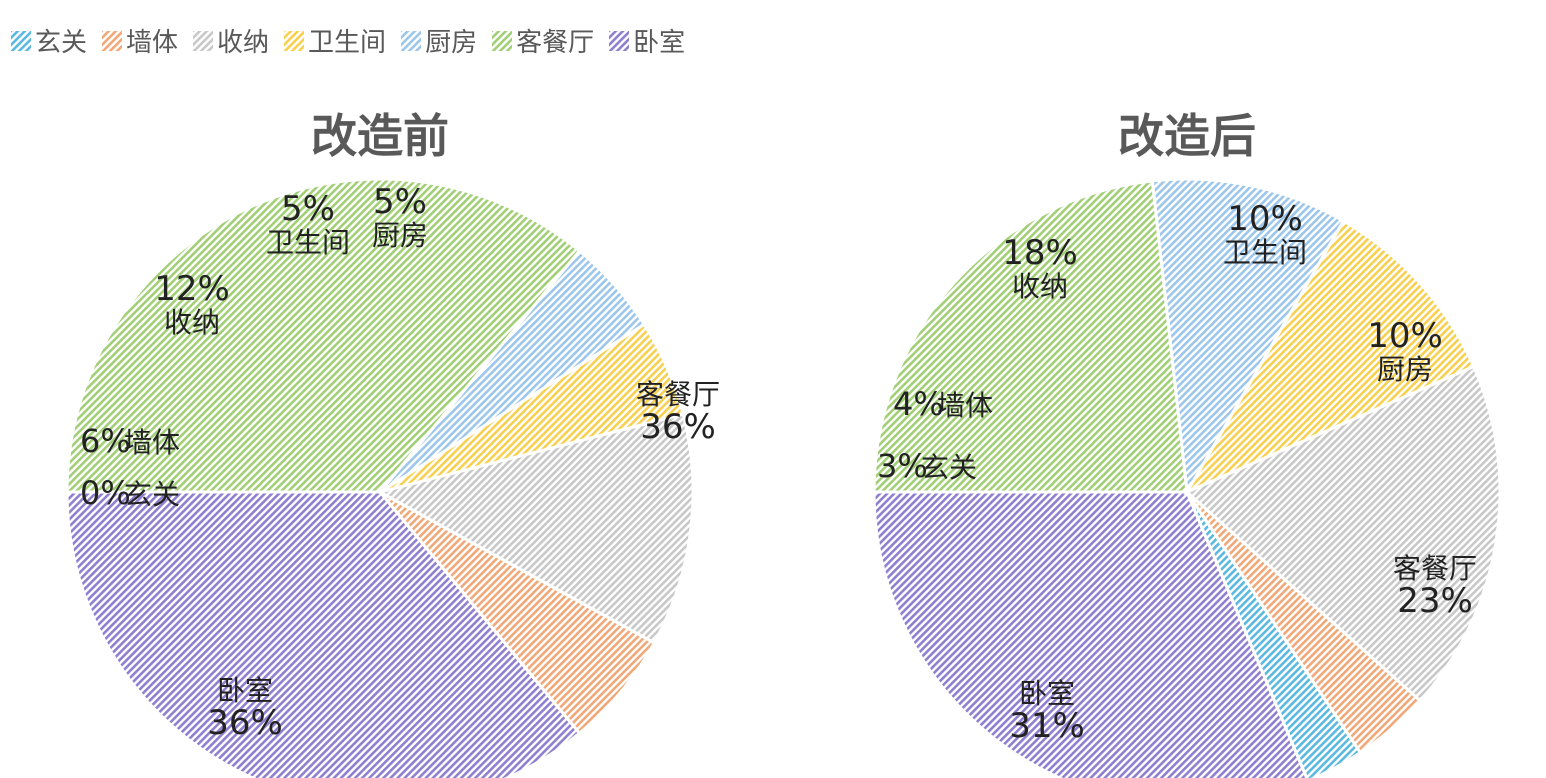 The width and height of the screenshot is (1546, 778). What do you see at coordinates (1040, 253) in the screenshot?
I see `data-label: 18%` at bounding box center [1040, 253].